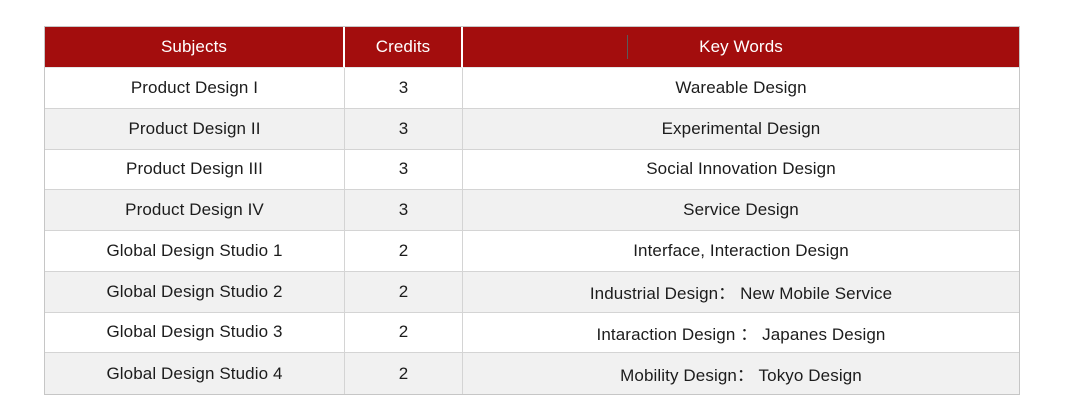 Image resolution: width=1069 pixels, height=420 pixels. I want to click on subject-cell: Product Design I, so click(195, 88).